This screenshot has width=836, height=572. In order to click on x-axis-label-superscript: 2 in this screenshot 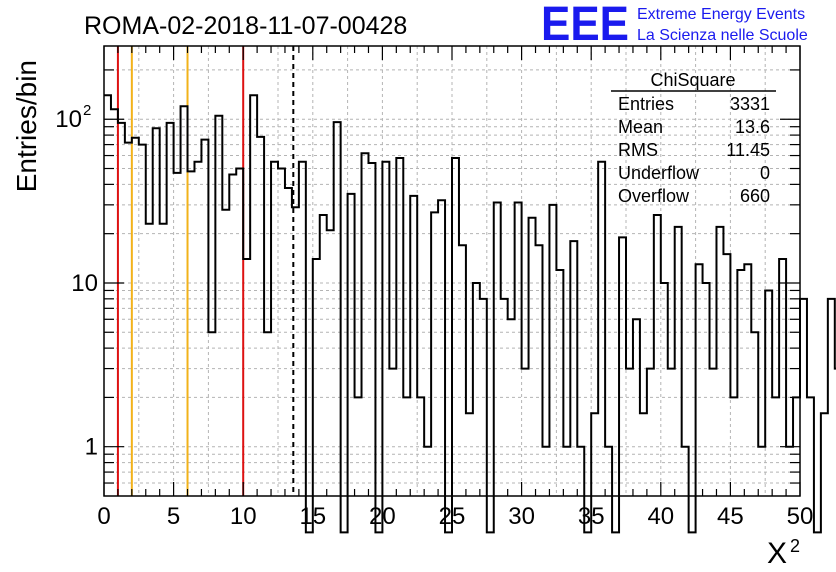, I will do `click(795, 546)`.